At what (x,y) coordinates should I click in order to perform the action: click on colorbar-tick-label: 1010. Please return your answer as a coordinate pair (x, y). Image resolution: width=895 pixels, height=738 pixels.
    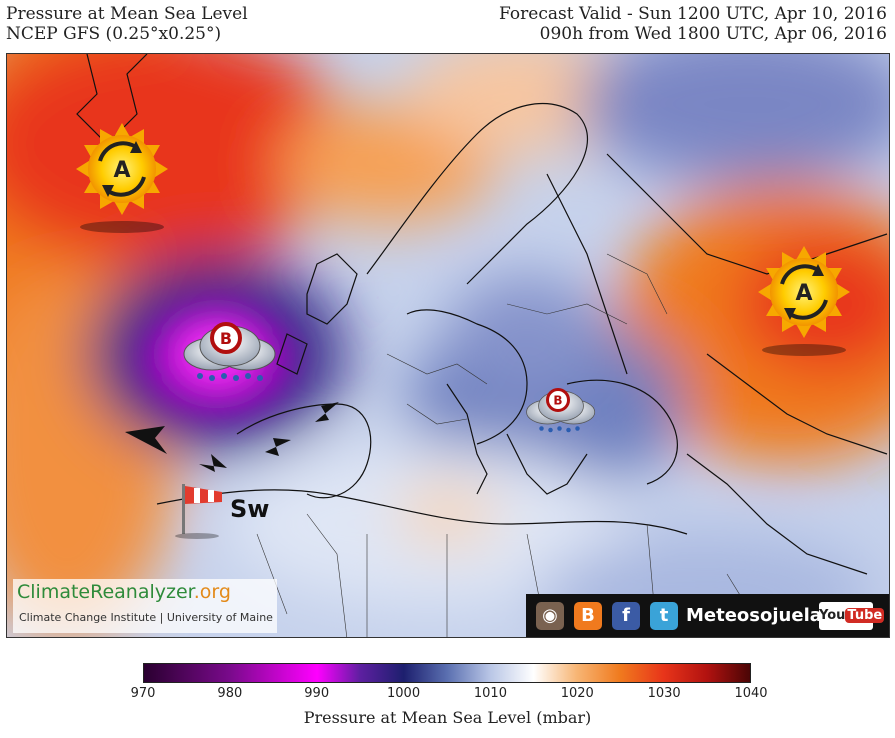
    Looking at the image, I should click on (490, 693).